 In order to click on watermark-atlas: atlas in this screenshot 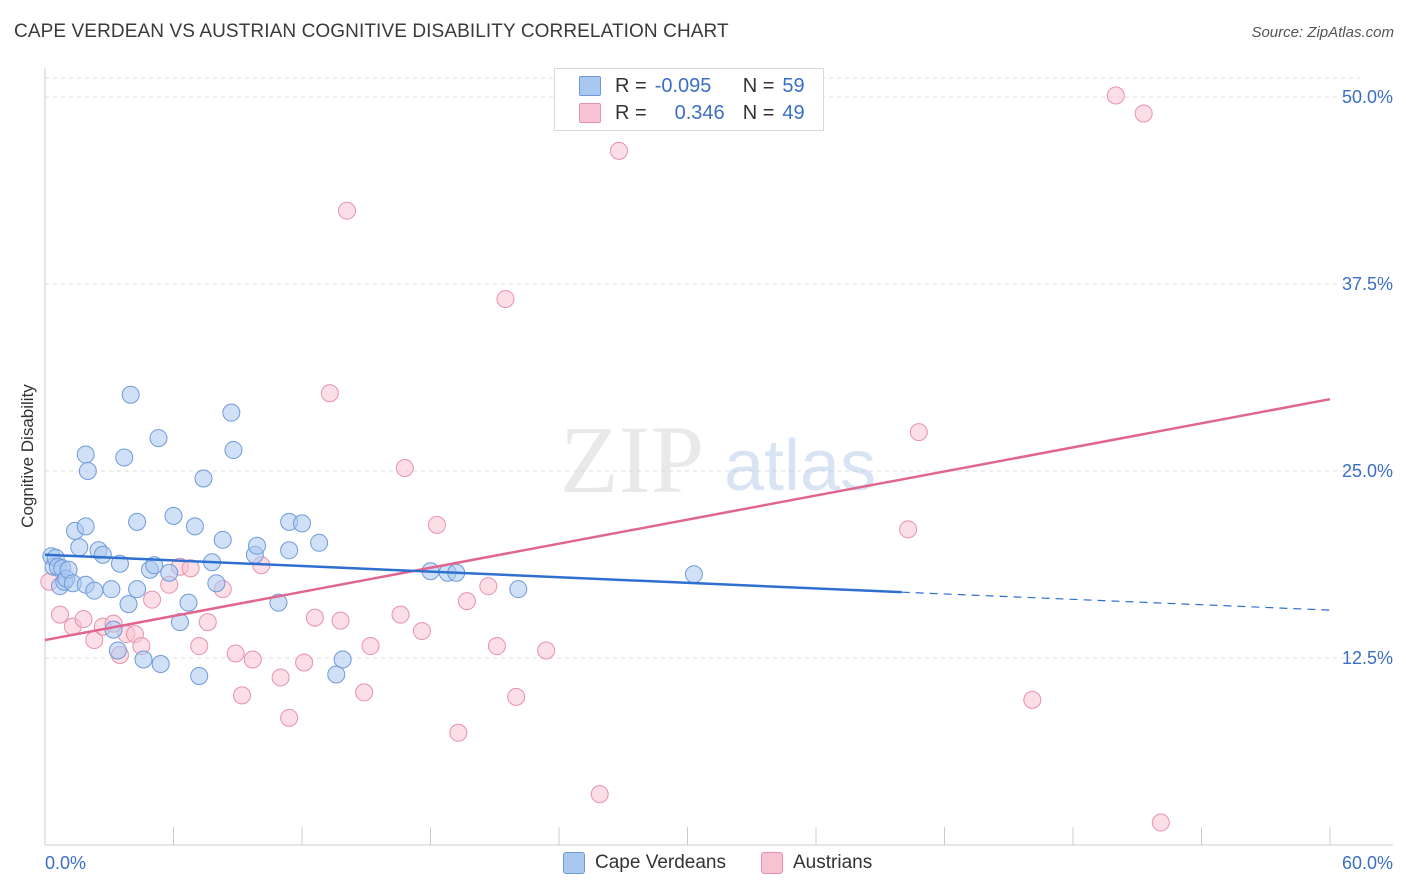, I will do `click(800, 466)`.